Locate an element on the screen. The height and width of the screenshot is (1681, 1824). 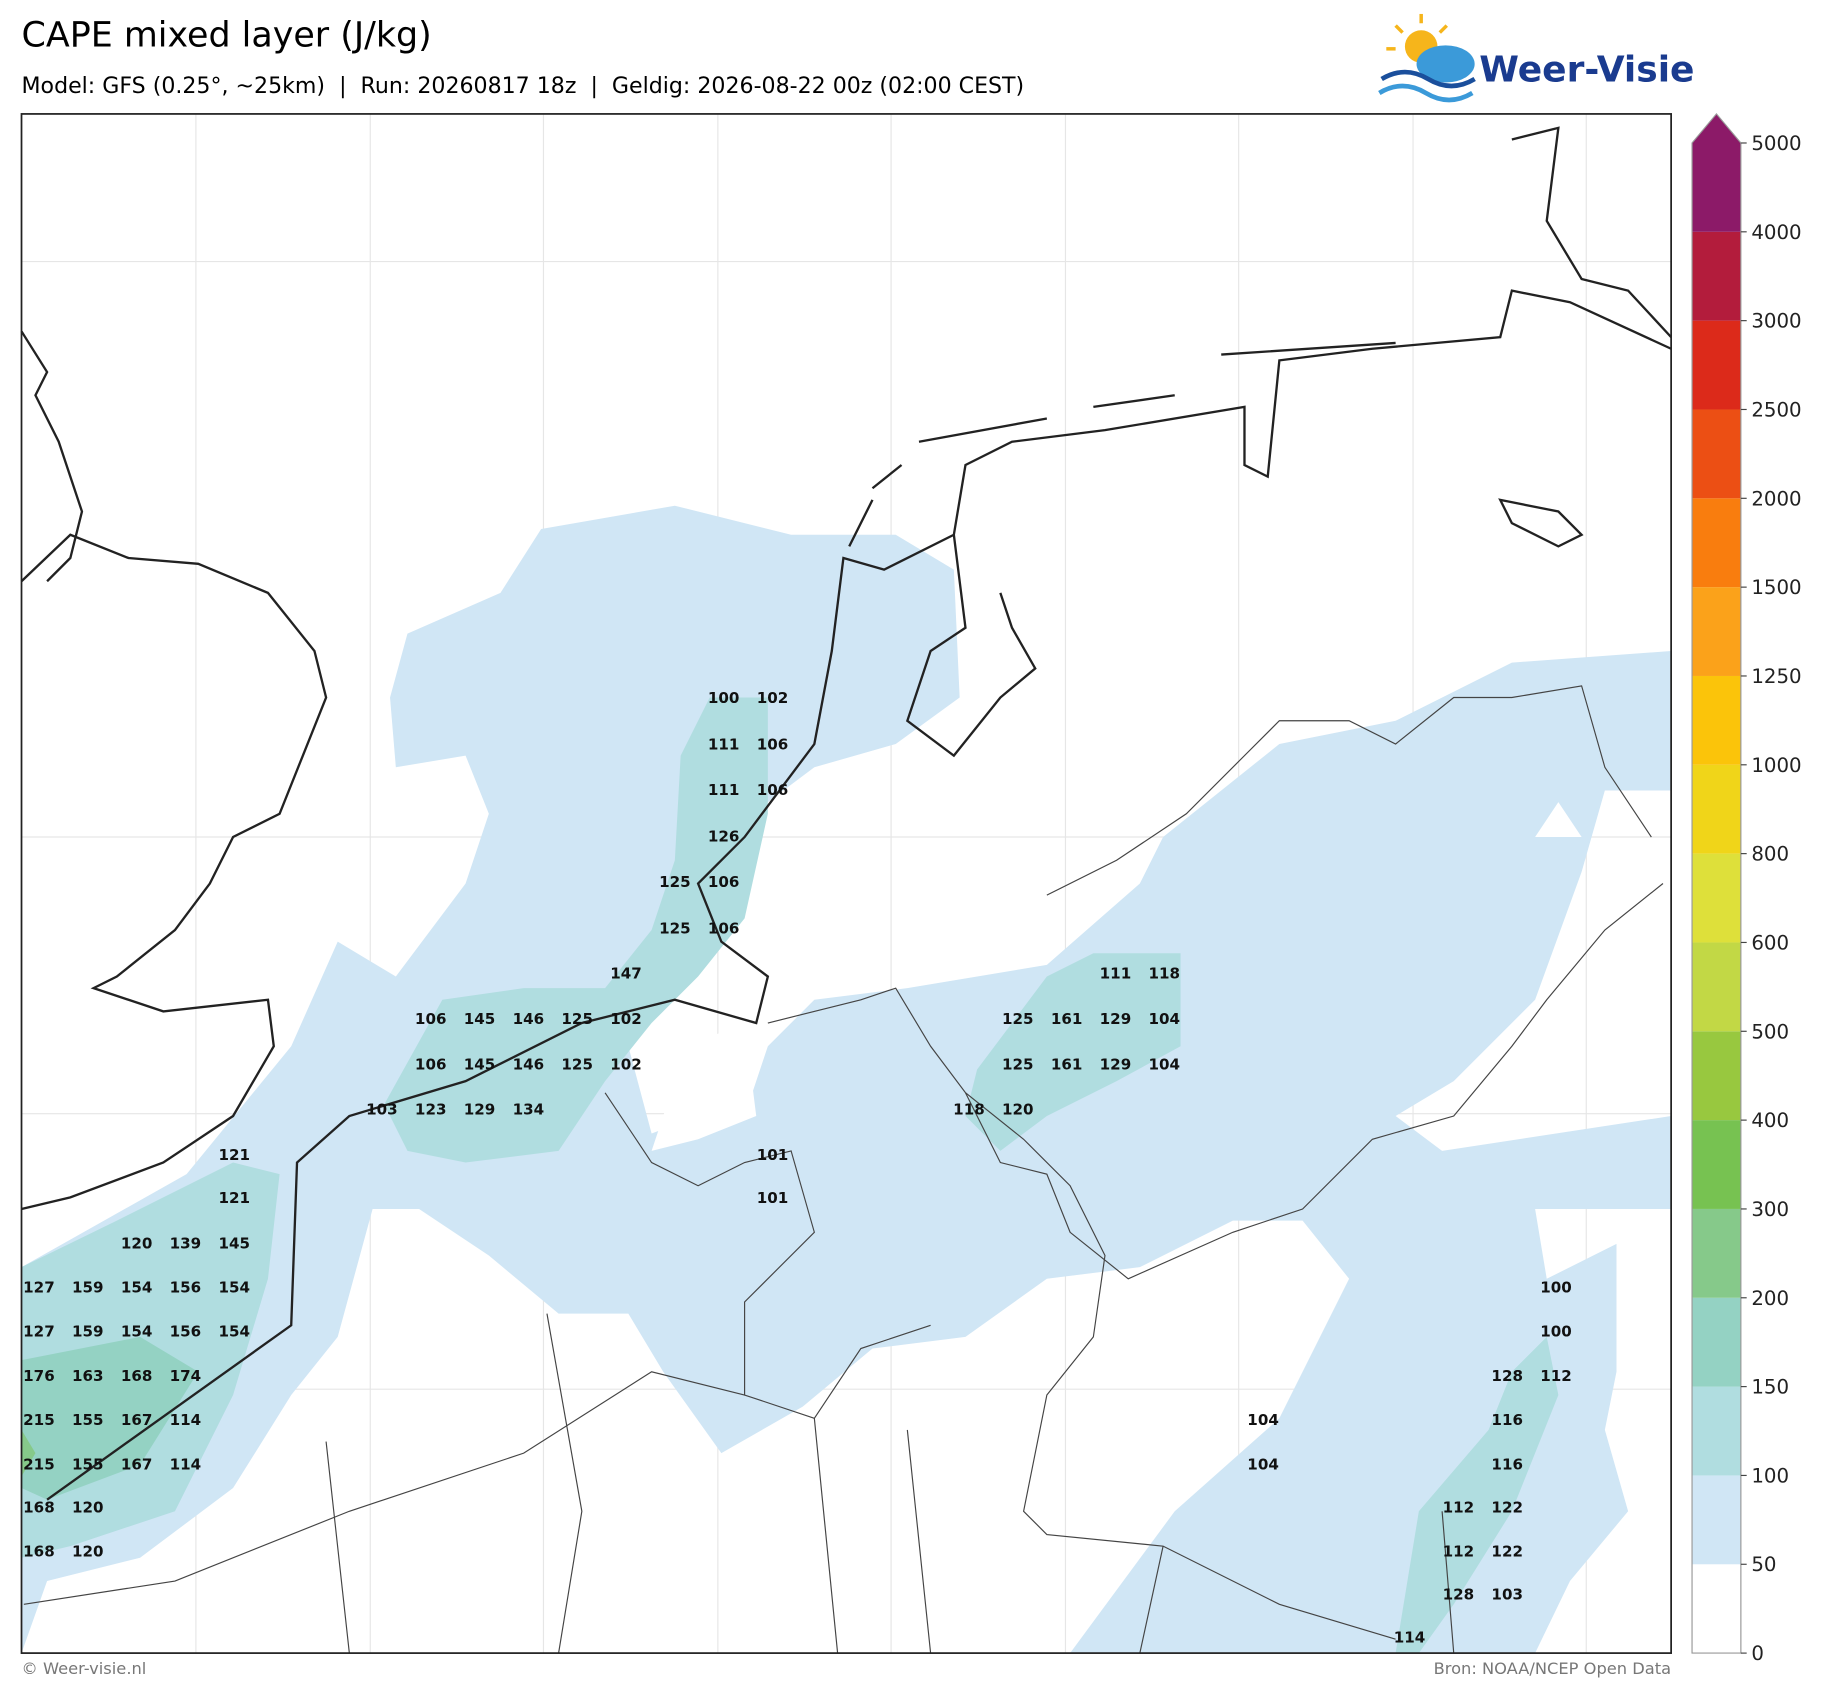
cape-label: 127 is located at coordinates (39, 1332).